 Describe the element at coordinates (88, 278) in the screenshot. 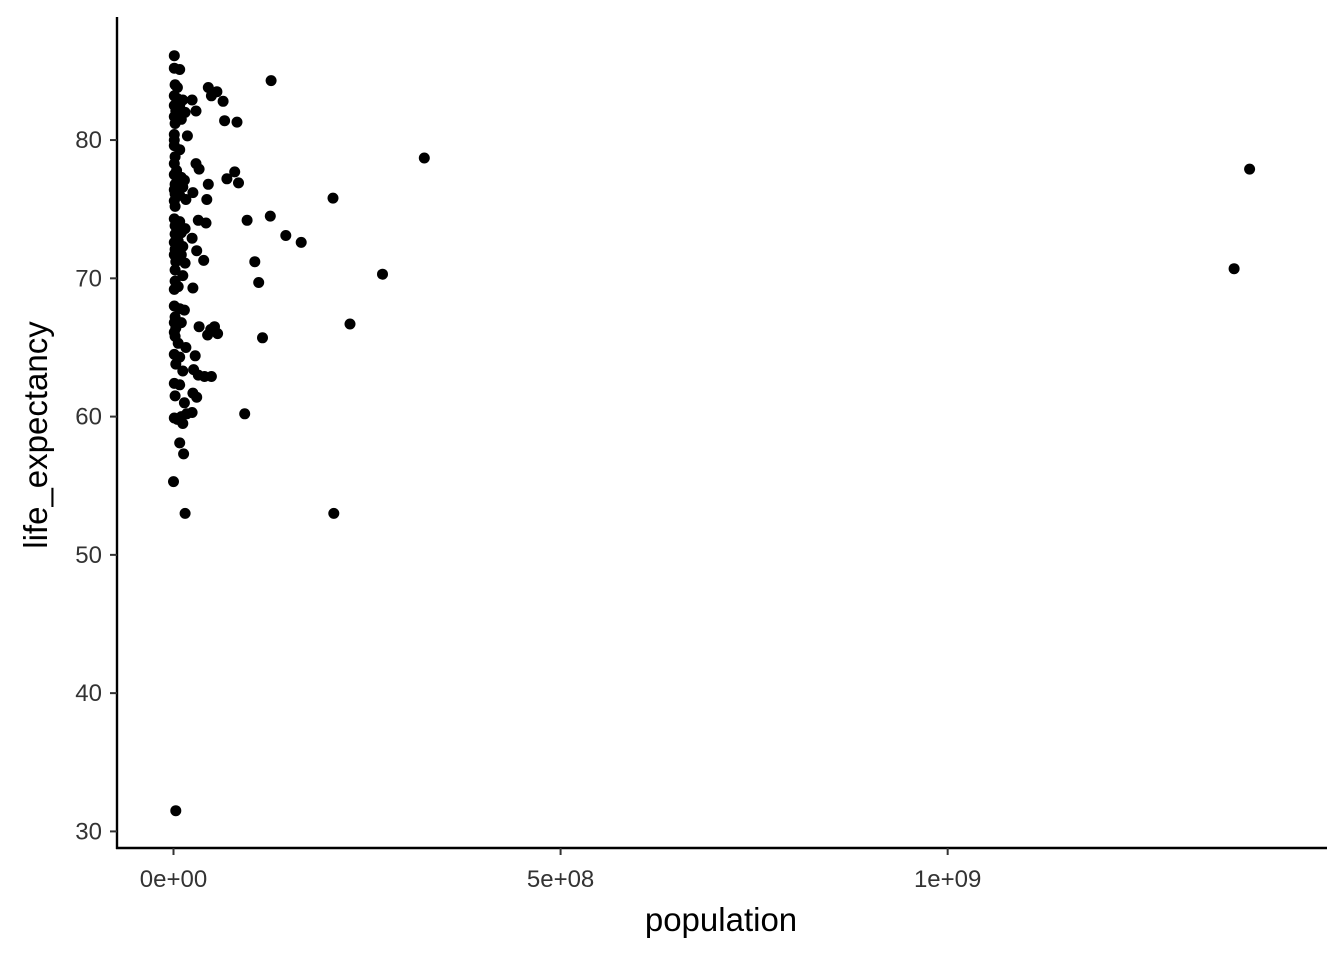

I see `y-tick-label: 70` at that location.